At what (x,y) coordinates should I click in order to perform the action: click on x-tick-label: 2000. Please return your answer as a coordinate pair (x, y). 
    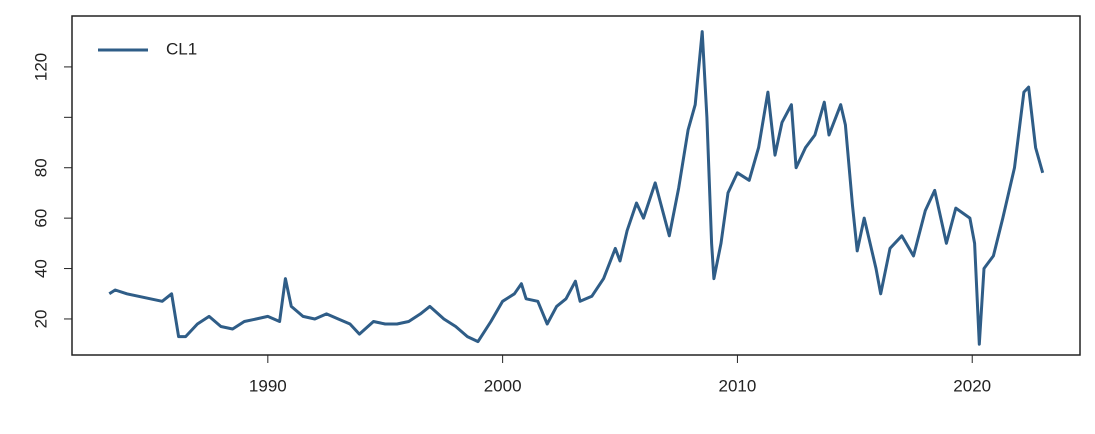
    Looking at the image, I should click on (503, 385).